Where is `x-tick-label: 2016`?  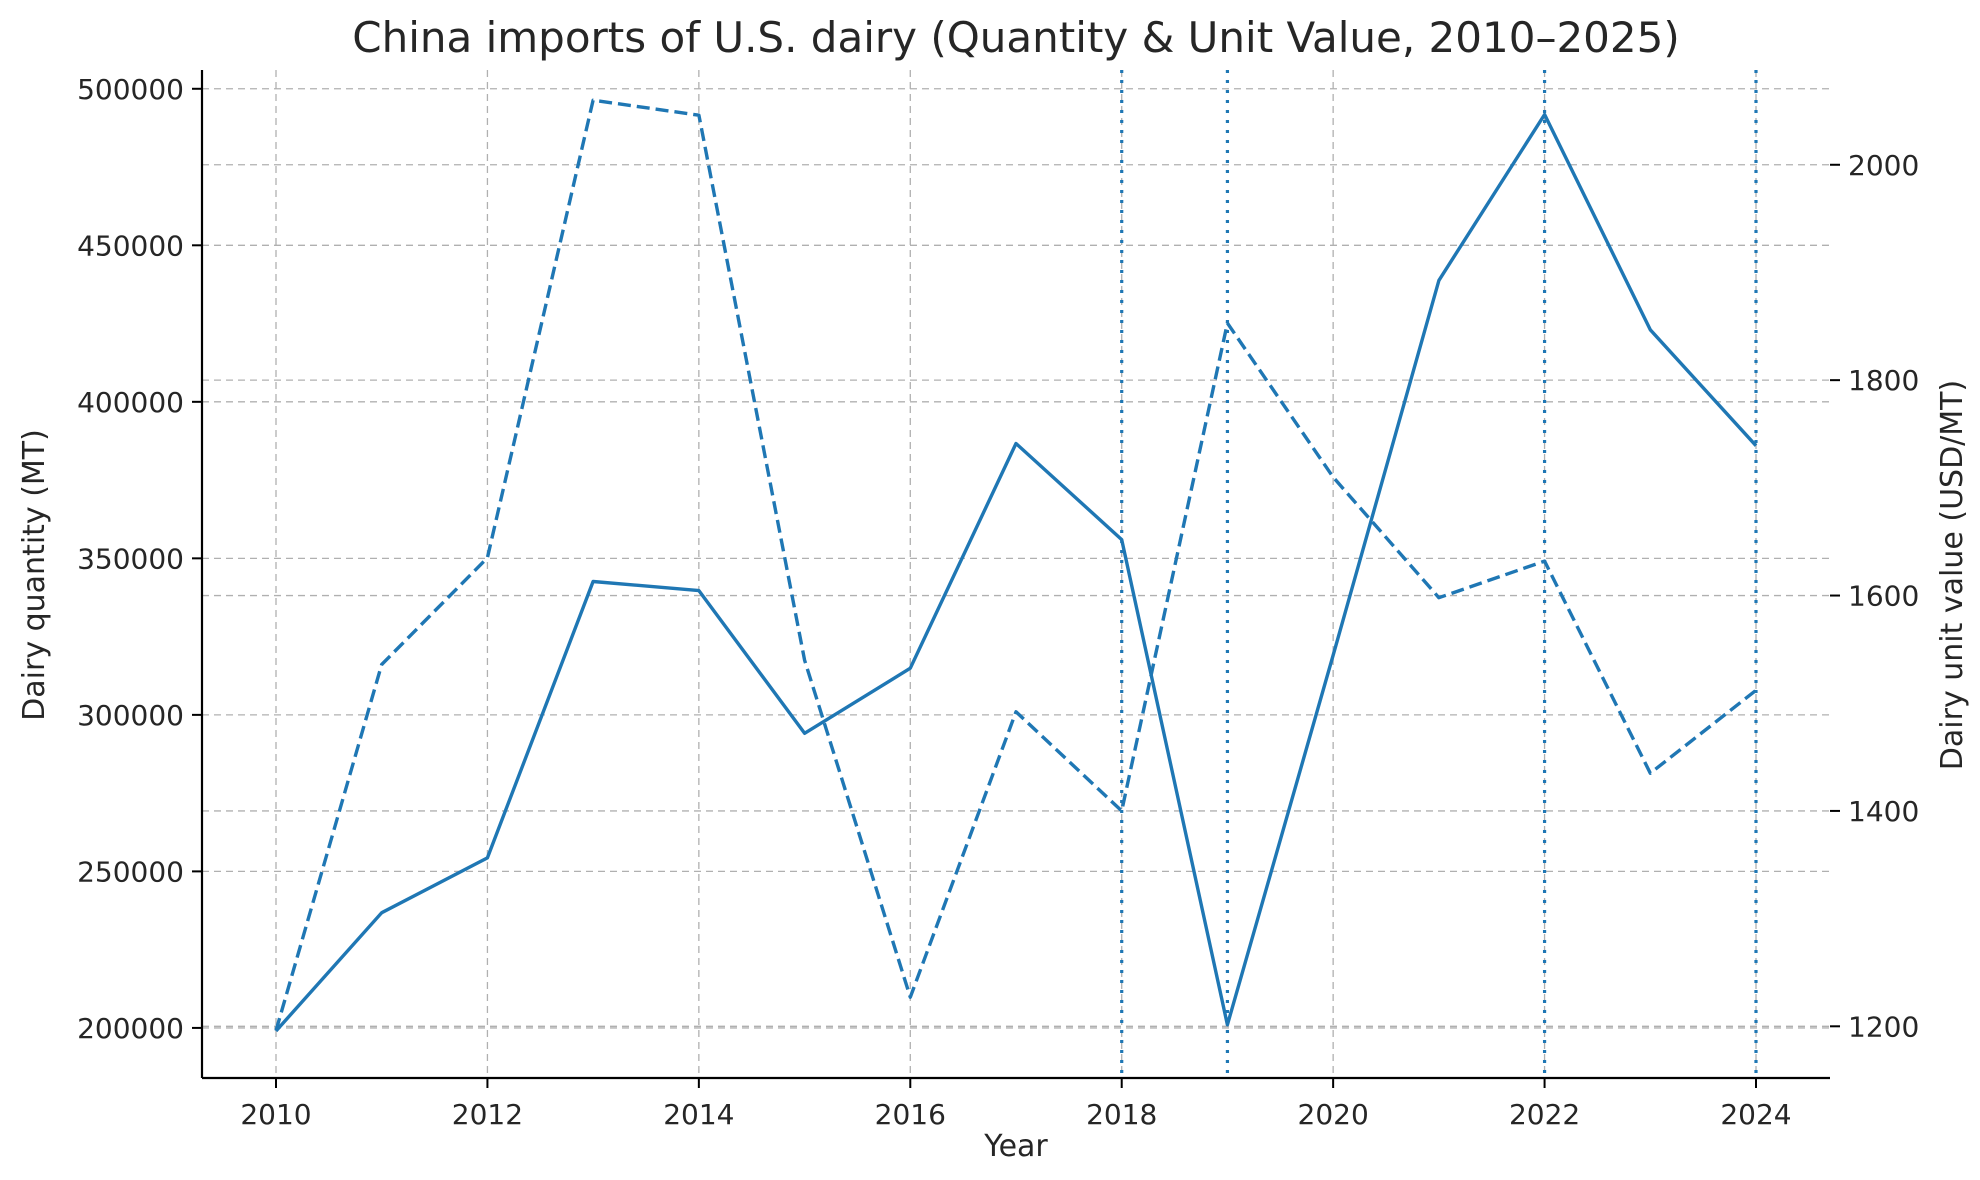 x-tick-label: 2016 is located at coordinates (910, 1114).